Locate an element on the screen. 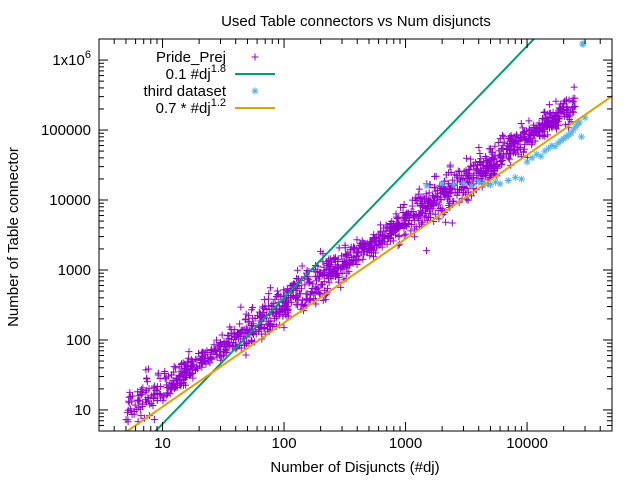 The image size is (640, 480). x-tick-label: 100 is located at coordinates (284, 443).